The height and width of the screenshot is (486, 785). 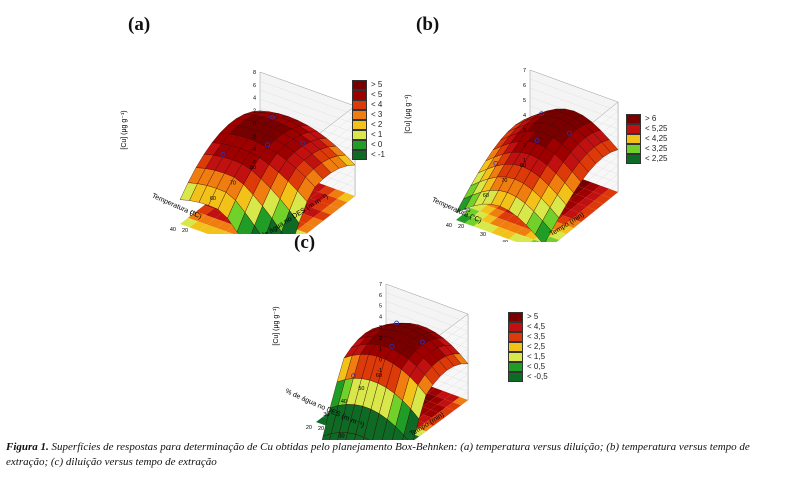 What do you see at coordinates (254, 124) in the screenshot?
I see `z-tick-label: 0` at bounding box center [254, 124].